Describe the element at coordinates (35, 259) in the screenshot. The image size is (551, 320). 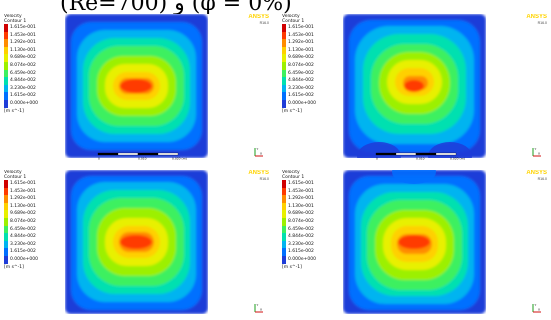
I see `legend-entry: 0.000e+000` at that location.